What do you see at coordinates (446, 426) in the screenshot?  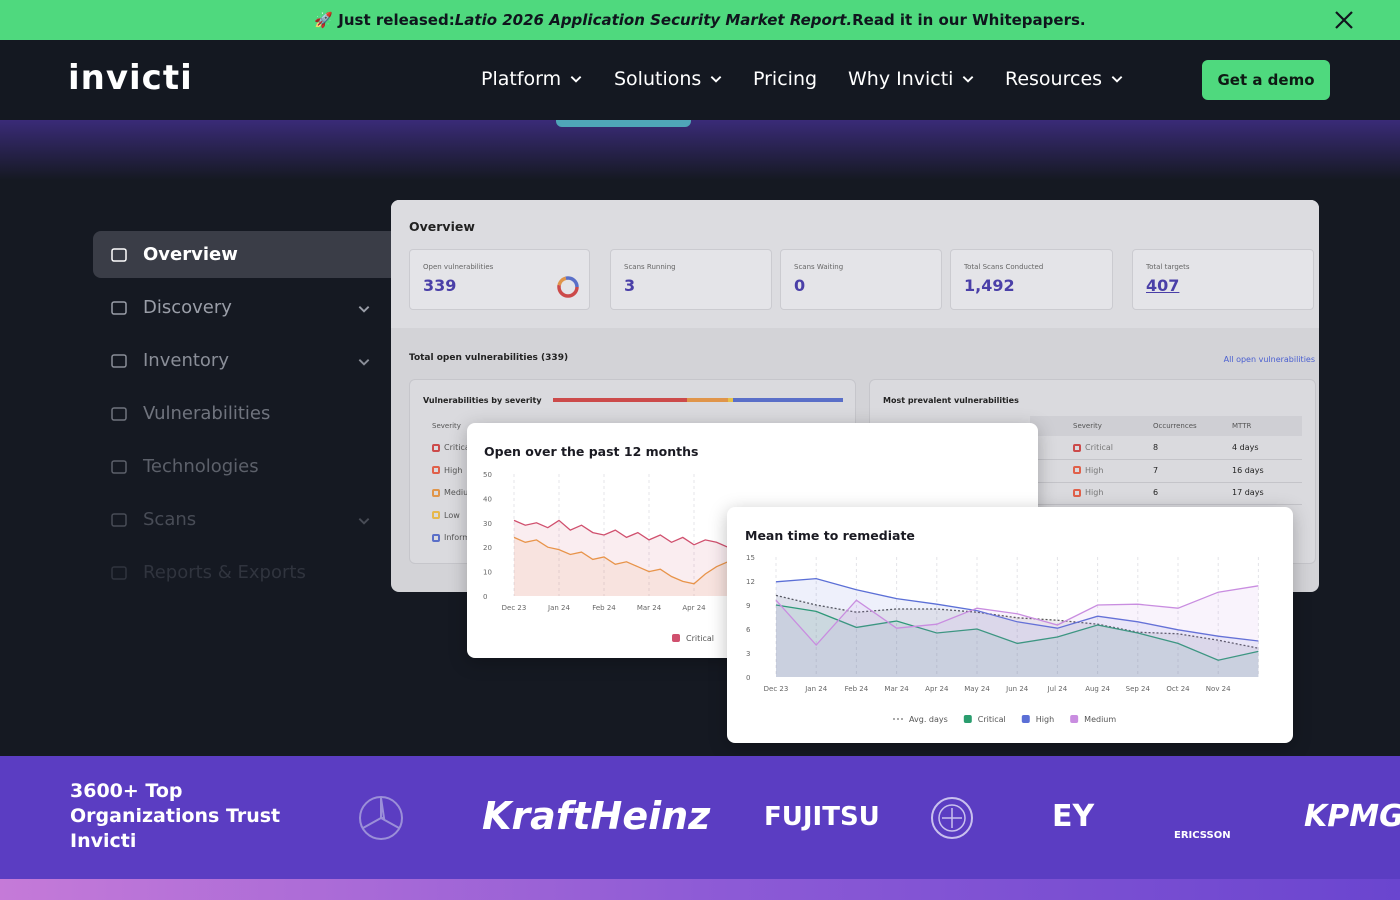 I see `severity-header: Severity` at bounding box center [446, 426].